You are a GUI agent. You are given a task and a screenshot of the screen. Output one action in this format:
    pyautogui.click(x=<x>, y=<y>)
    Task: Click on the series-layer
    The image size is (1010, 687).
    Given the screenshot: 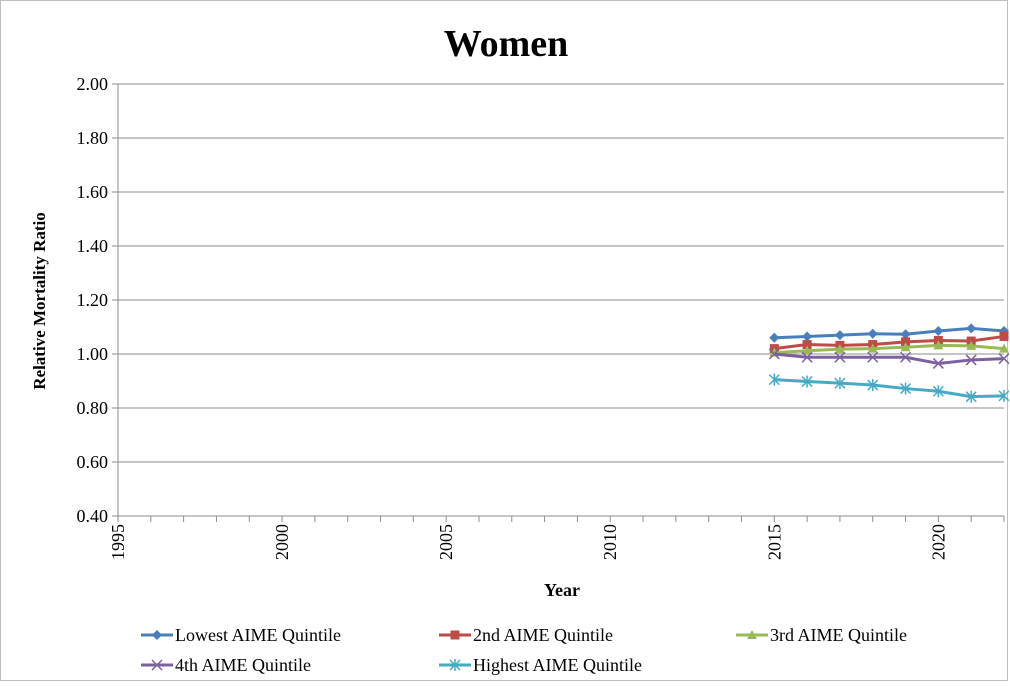 What is the action you would take?
    pyautogui.click(x=889, y=363)
    